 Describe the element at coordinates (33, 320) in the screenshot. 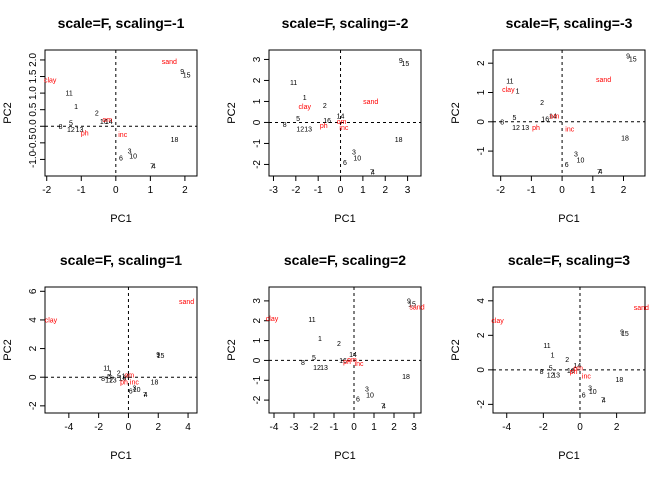

I see `y-tick-label: 4` at that location.